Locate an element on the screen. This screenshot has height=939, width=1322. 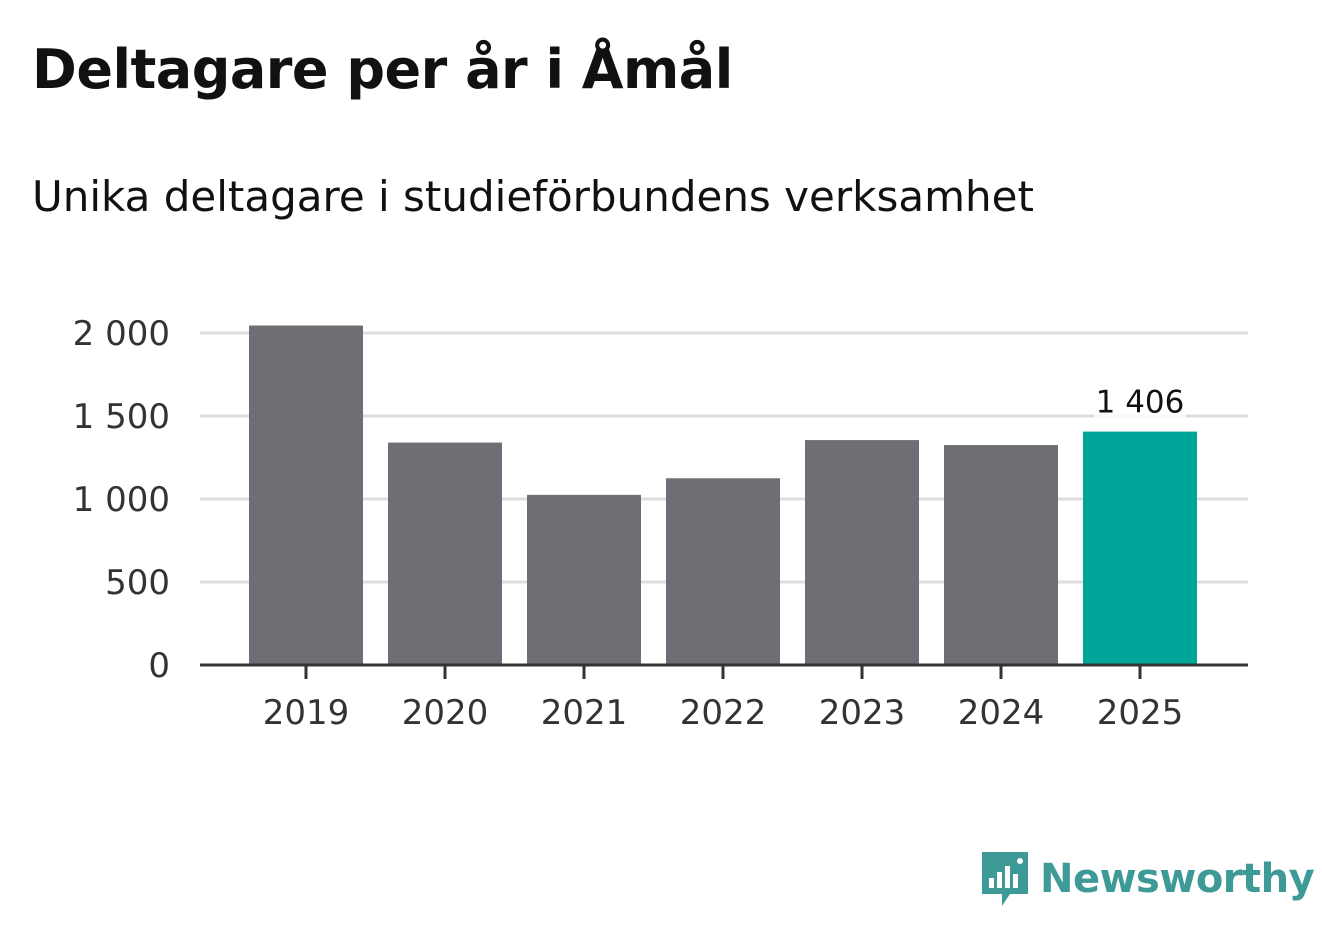
chart-title: Deltagare per år i Åmål is located at coordinates (382, 69).